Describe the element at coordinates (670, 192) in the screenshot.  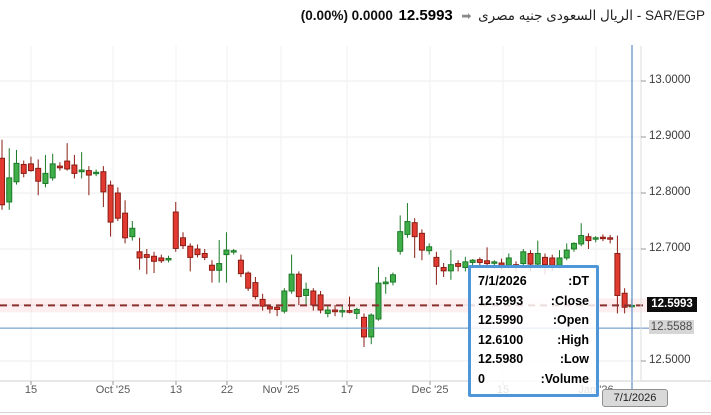
I see `y-axis-label: 12.8000` at that location.